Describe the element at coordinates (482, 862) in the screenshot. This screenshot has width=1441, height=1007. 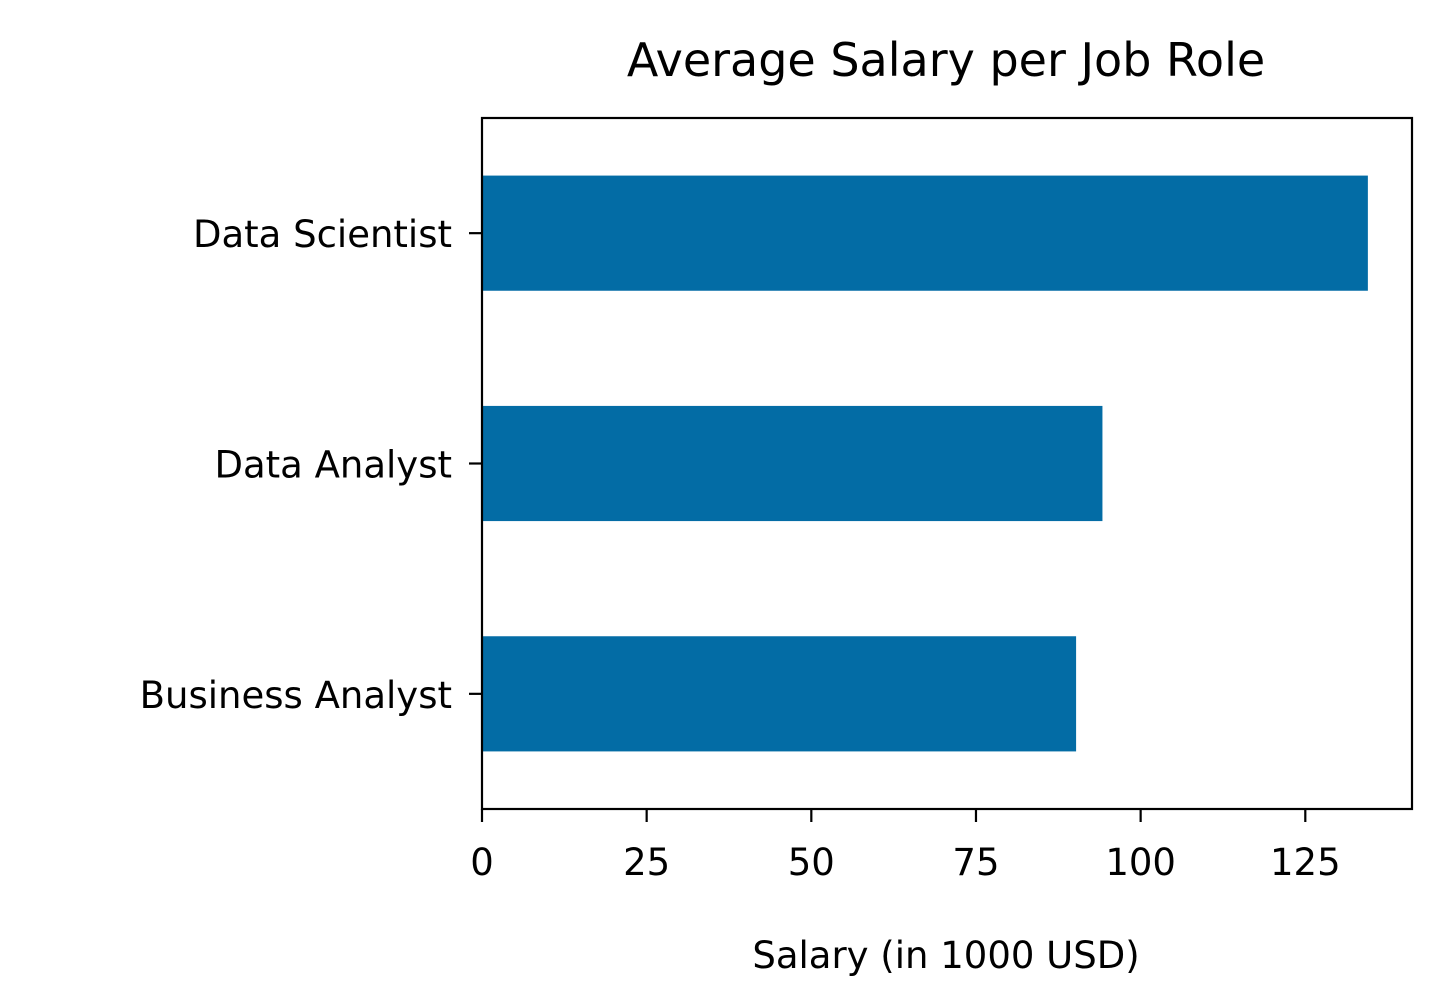
I see `x-tick-label-0: 0` at that location.